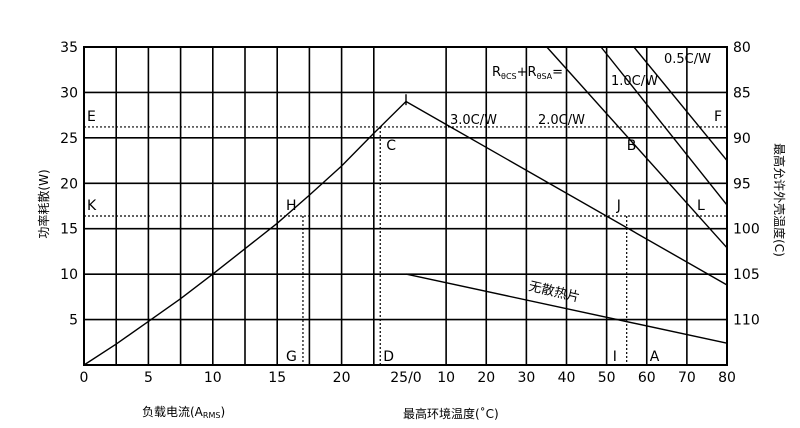  Describe the element at coordinates (742, 184) in the screenshot. I see `right-tick-label: 95` at that location.